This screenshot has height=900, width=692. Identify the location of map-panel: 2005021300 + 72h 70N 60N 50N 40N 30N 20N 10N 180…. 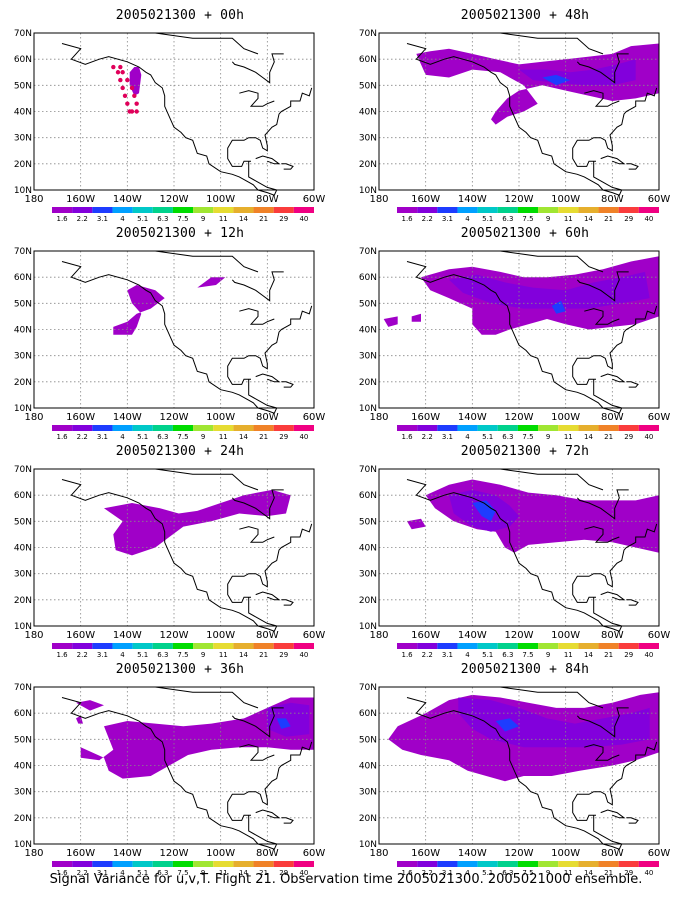
(525, 551).